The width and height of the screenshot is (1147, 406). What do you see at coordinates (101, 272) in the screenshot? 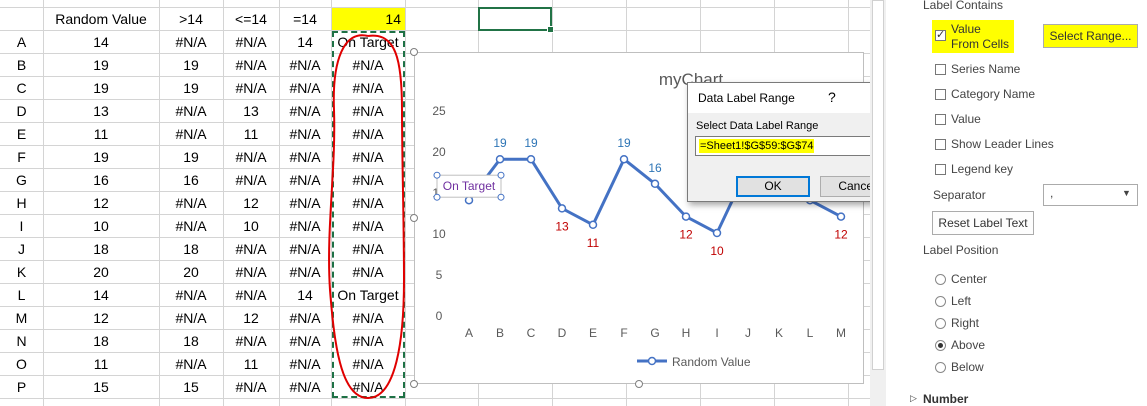
I see `table-cell: 20` at bounding box center [101, 272].